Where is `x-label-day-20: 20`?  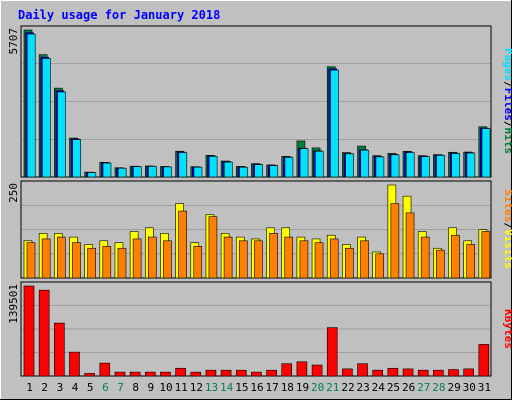 x-label-day-20: 20 is located at coordinates (317, 387).